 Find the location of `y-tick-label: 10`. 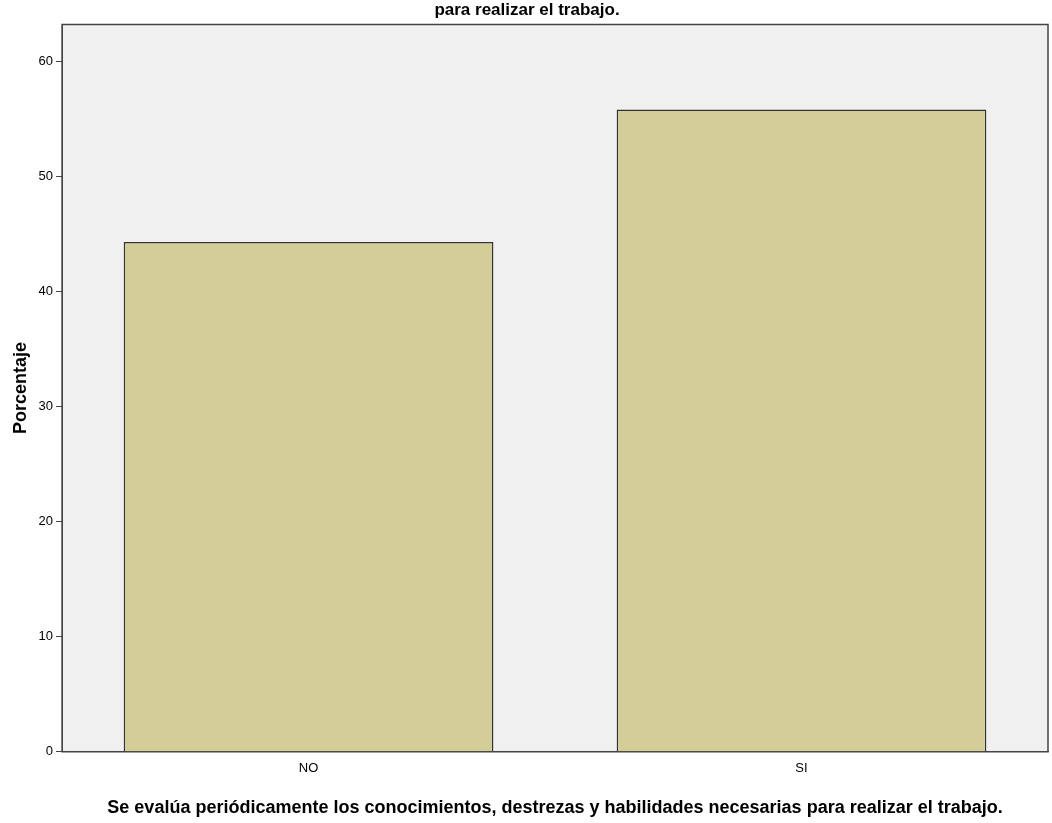

y-tick-label: 10 is located at coordinates (46, 636).